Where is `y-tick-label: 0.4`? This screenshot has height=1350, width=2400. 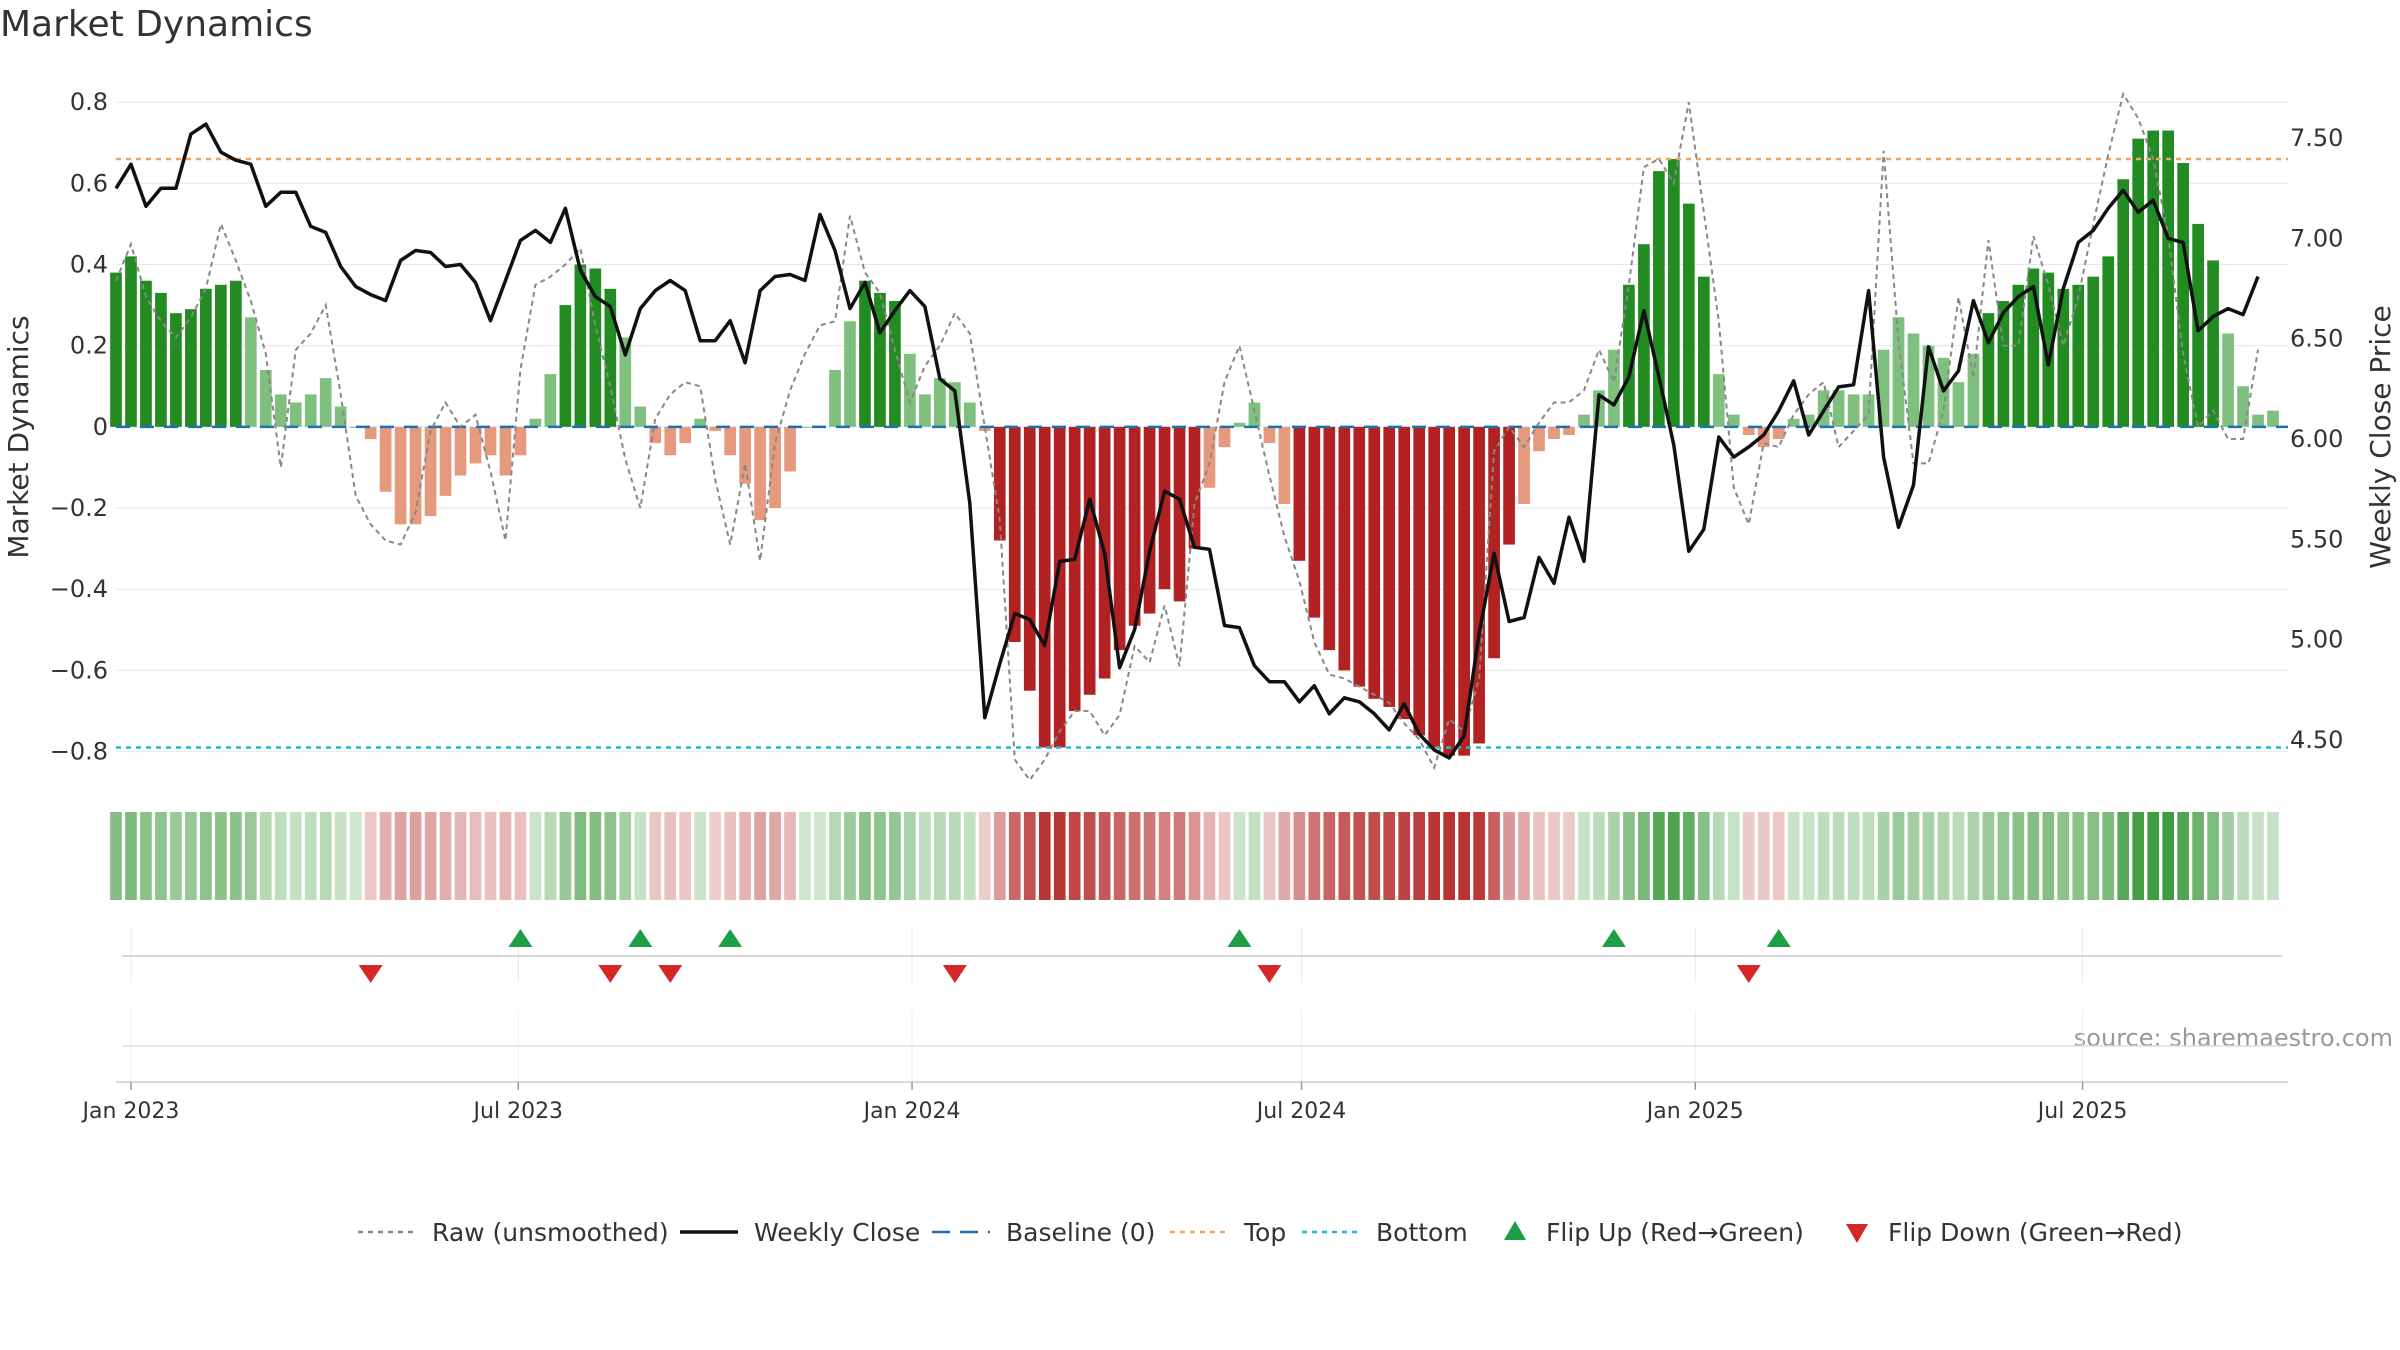
y-tick-label: 0.4 is located at coordinates (89, 264).